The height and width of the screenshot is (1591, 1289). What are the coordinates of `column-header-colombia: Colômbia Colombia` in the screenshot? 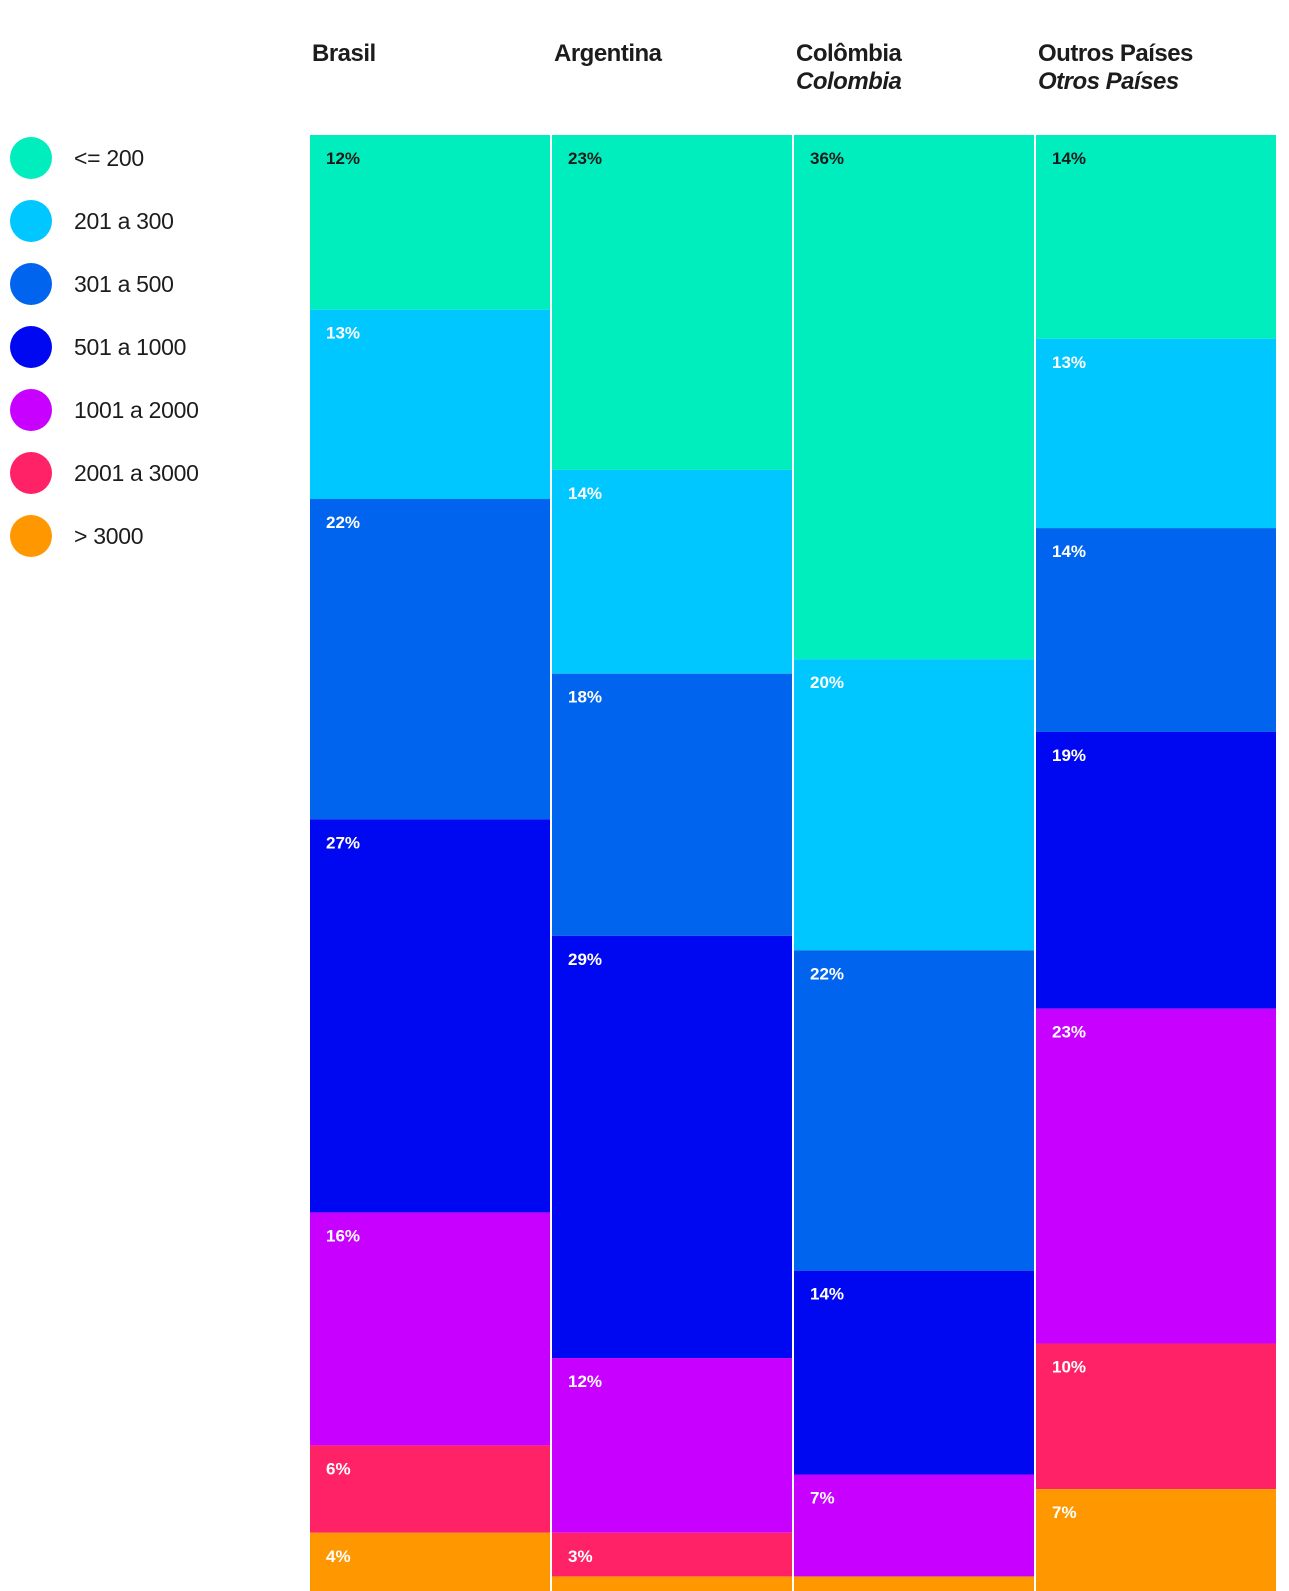 It's located at (916, 68).